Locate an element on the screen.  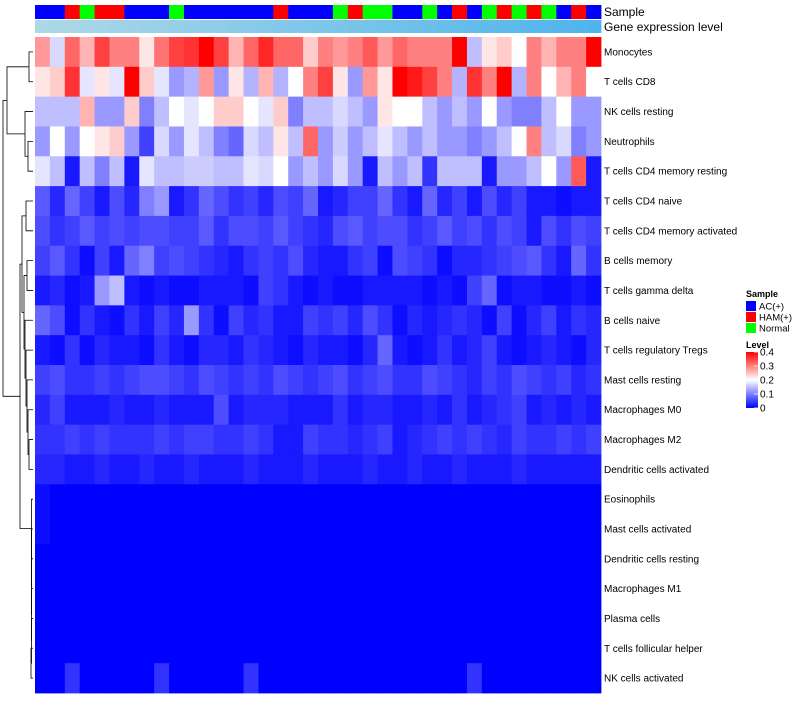
row-label: Macrophages M0 is located at coordinates (643, 410).